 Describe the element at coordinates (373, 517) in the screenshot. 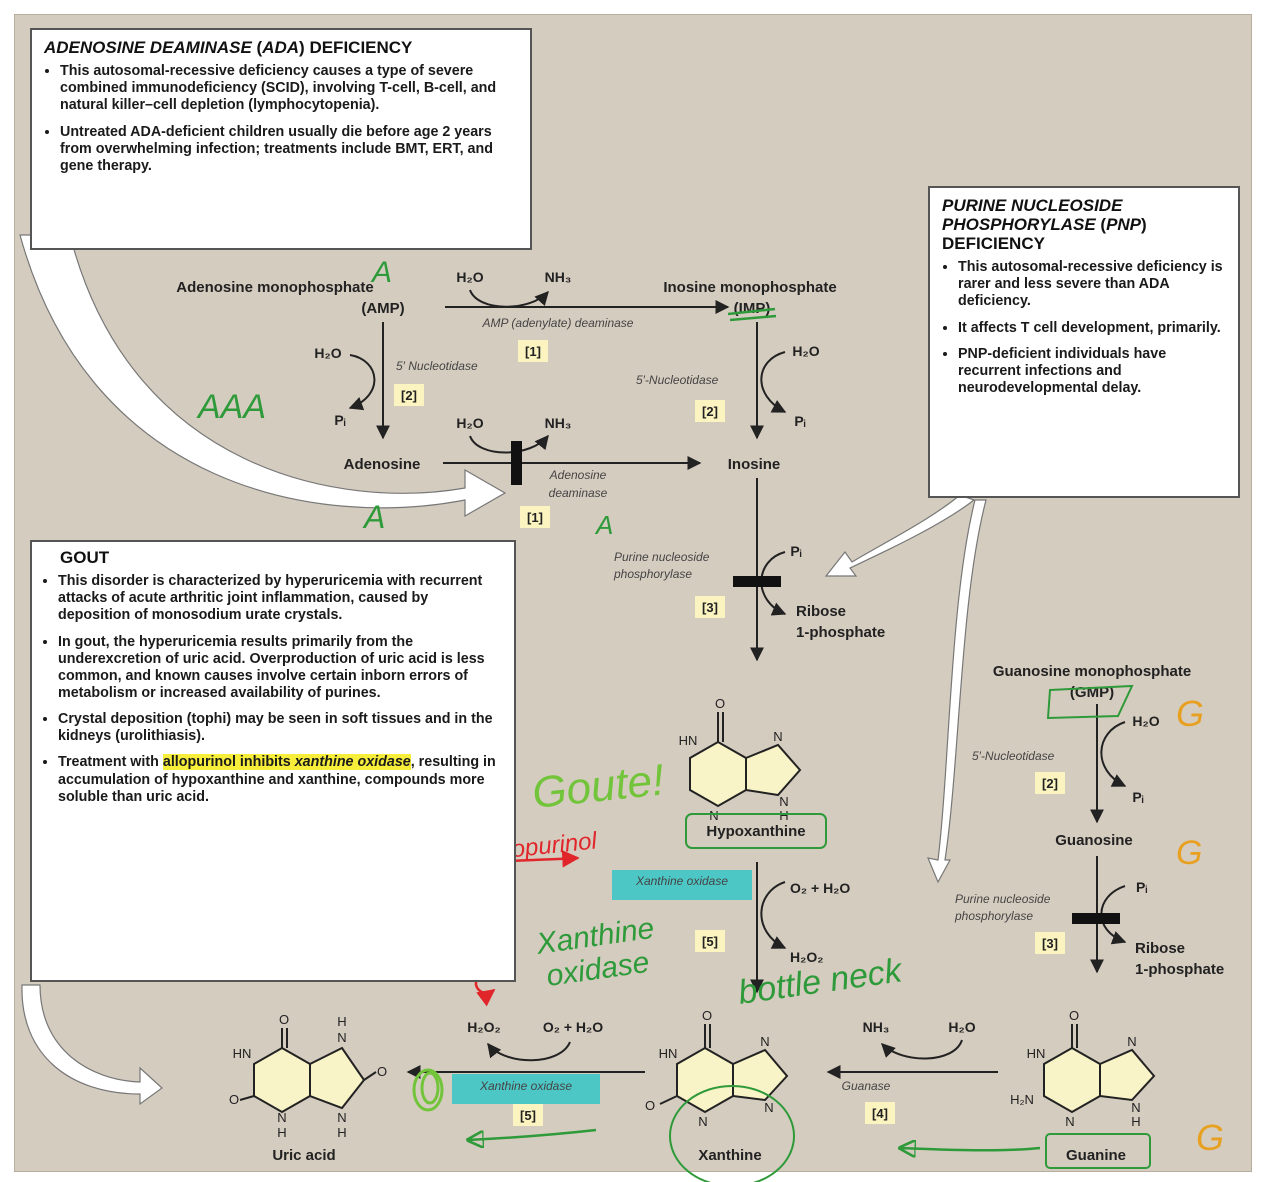

I see `ink-a-adenosine: A` at that location.